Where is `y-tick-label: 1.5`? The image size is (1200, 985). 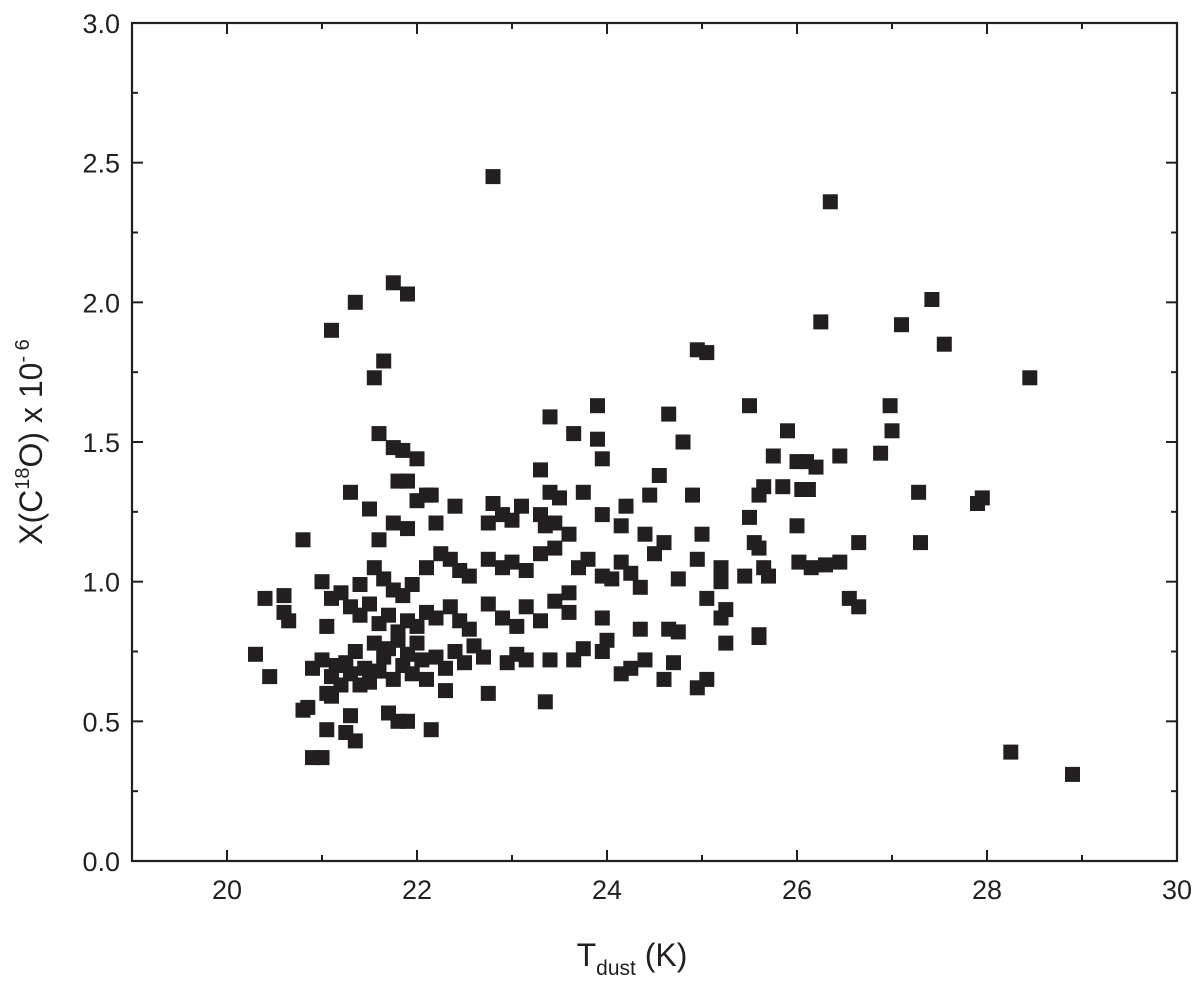
y-tick-label: 1.5 is located at coordinates (101, 443).